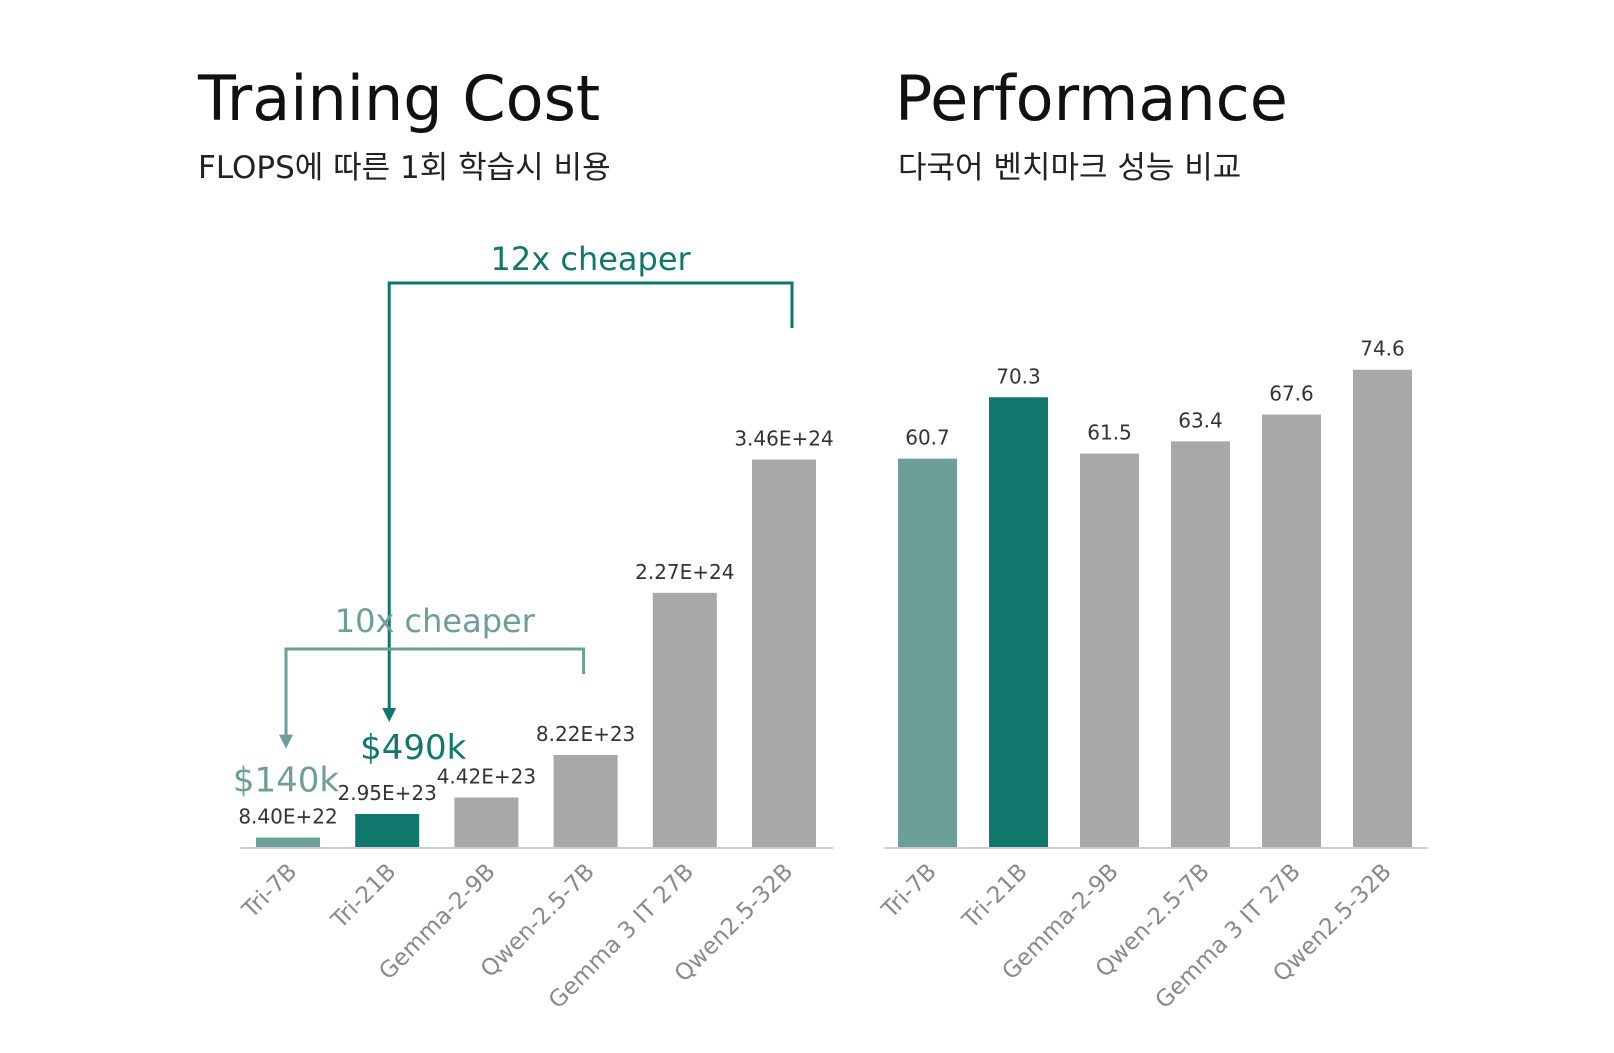 The height and width of the screenshot is (1053, 1614). Describe the element at coordinates (389, 714) in the screenshot. I see `bracket-arrowhead-12x-cheaper` at that location.